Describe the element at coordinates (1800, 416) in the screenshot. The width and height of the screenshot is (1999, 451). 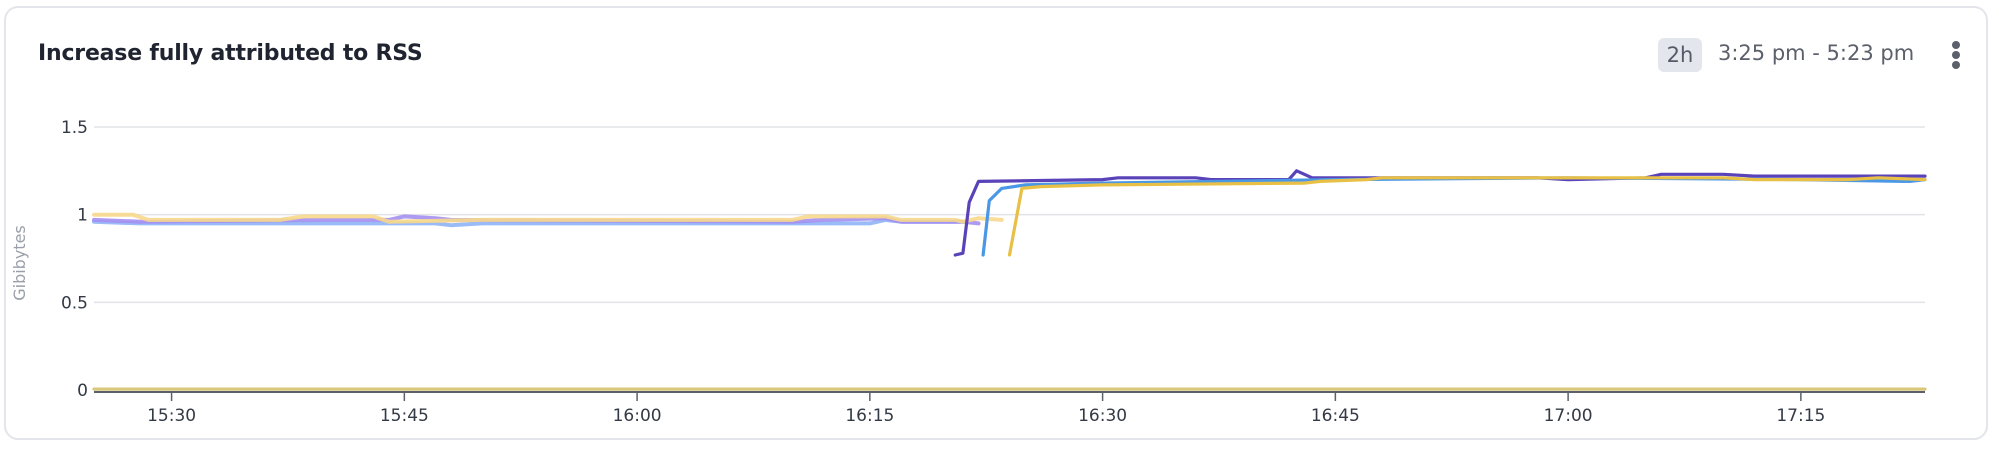
I see `x-tick-label: 17:15` at that location.